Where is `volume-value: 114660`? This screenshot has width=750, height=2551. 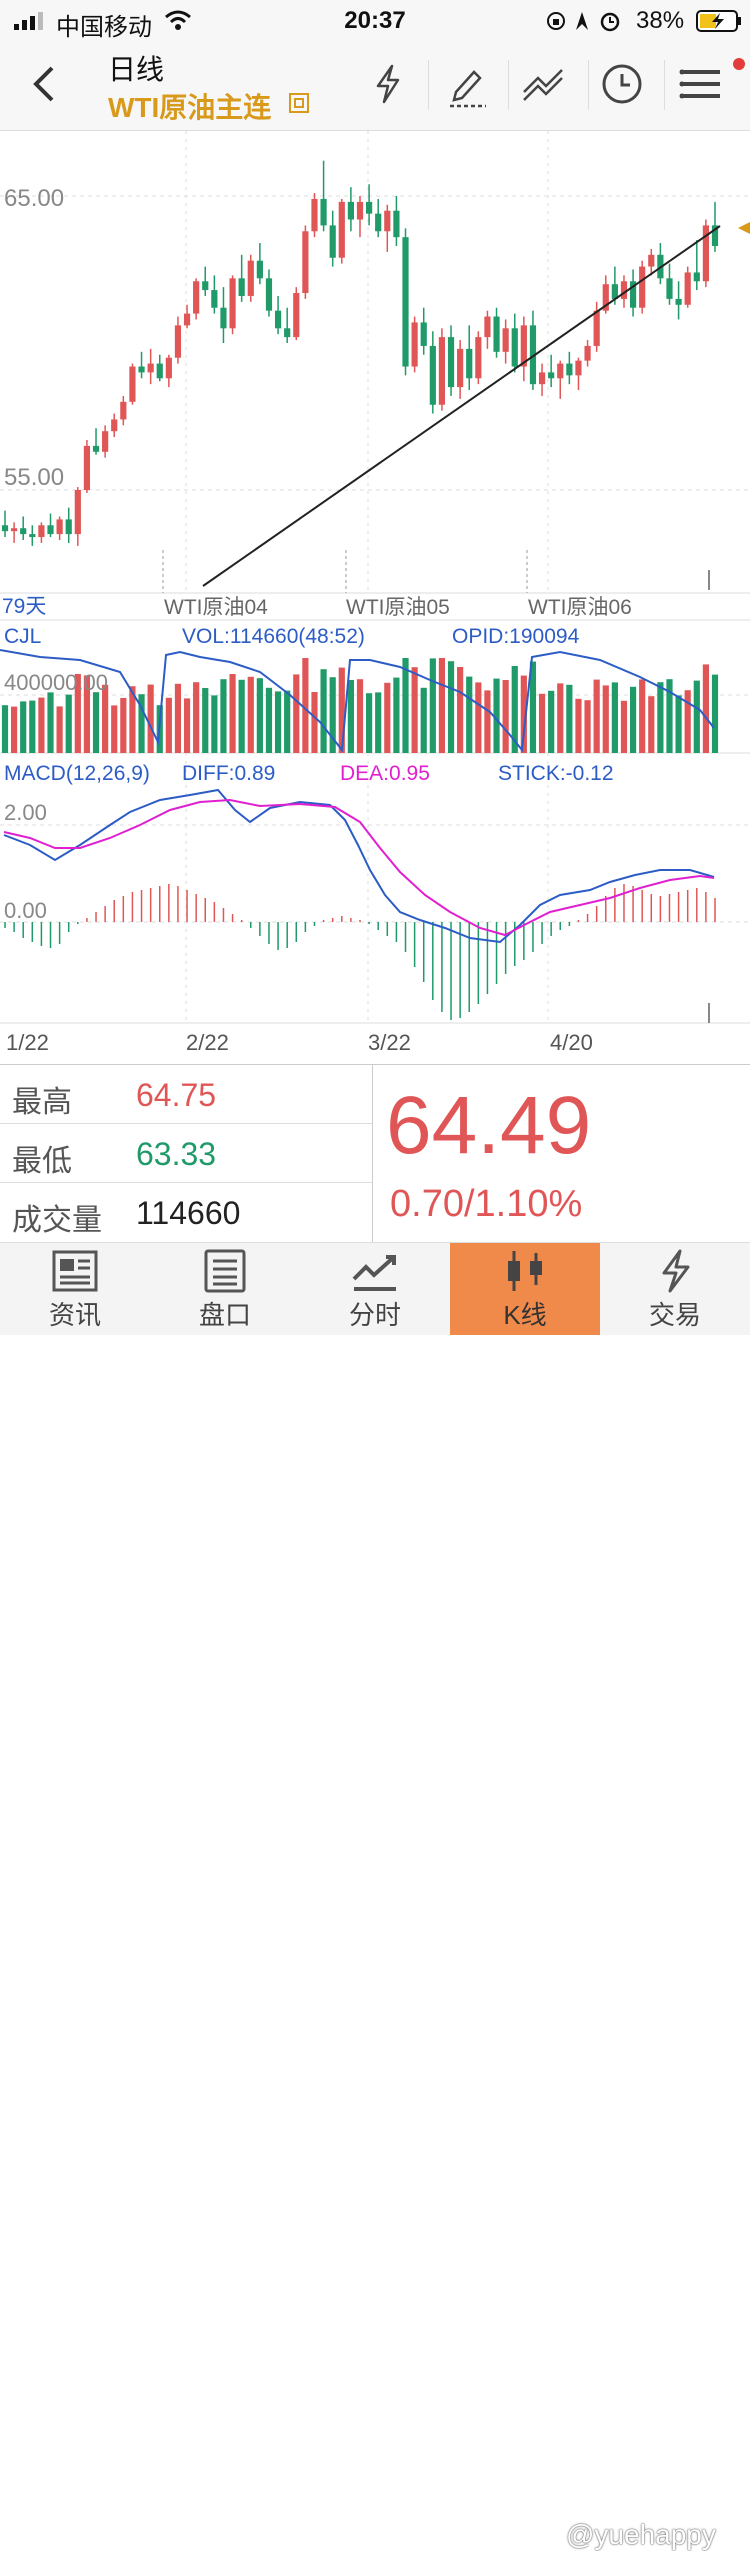 volume-value: 114660 is located at coordinates (188, 1213).